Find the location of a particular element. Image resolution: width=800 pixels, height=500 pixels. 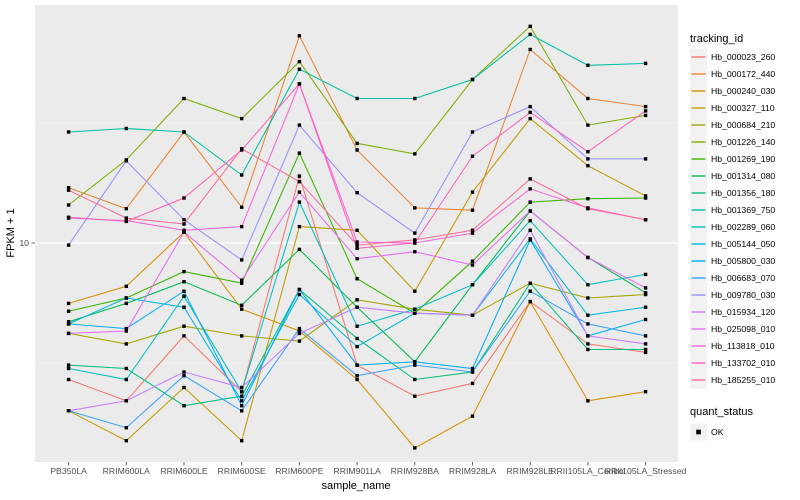

legend-item-label: Hb_009780_030 is located at coordinates (743, 295).